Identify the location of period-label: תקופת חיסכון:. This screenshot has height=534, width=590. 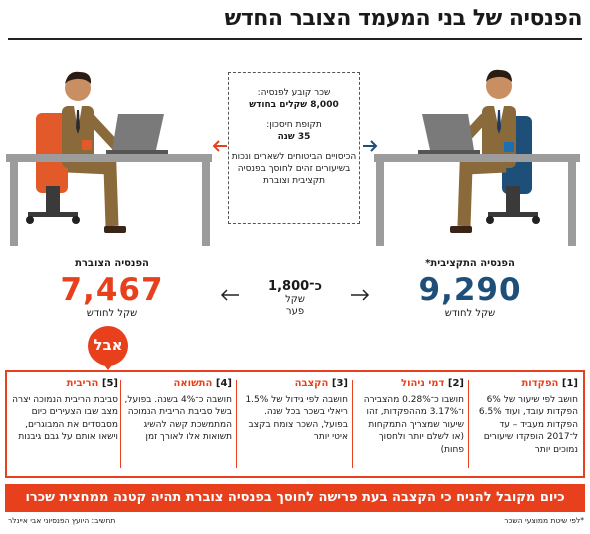
(294, 125).